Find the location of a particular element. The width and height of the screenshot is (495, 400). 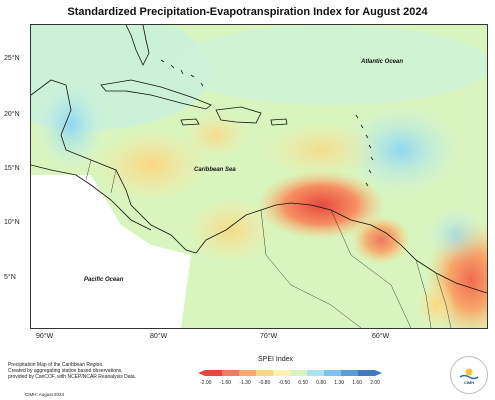

legend-tick-label: -2.00 is located at coordinates (206, 383).